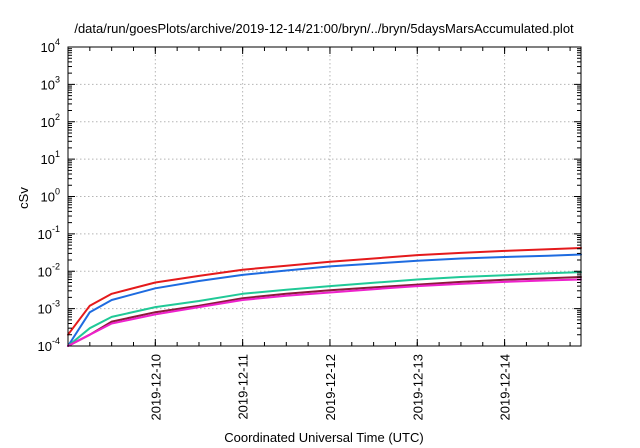  What do you see at coordinates (57, 117) in the screenshot?
I see `y-tick-exponent: 2` at bounding box center [57, 117].